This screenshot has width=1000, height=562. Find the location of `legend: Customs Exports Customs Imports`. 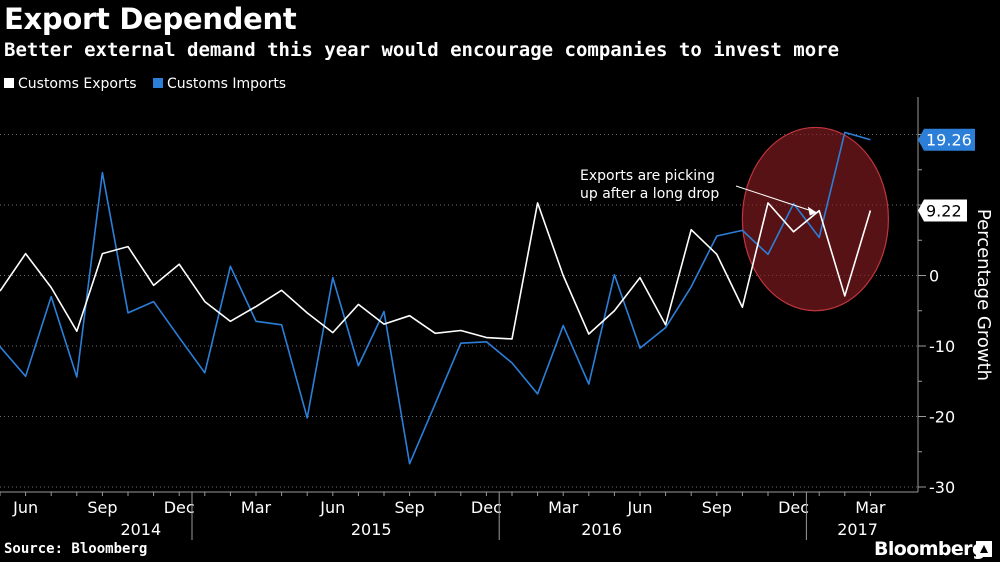

legend: Customs Exports Customs Imports is located at coordinates (151, 84).